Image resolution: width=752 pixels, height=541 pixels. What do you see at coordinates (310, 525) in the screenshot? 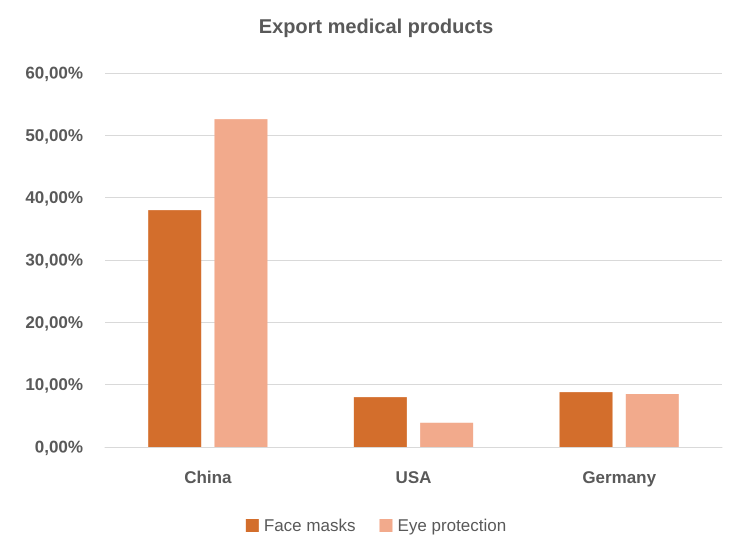
I see `legend-label: Face masks` at bounding box center [310, 525].